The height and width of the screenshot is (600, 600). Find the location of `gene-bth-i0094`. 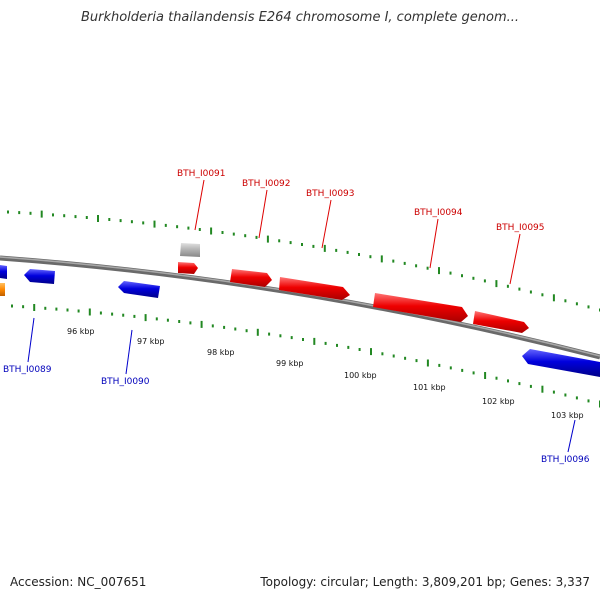

gene-bth-i0094 is located at coordinates (420, 307).